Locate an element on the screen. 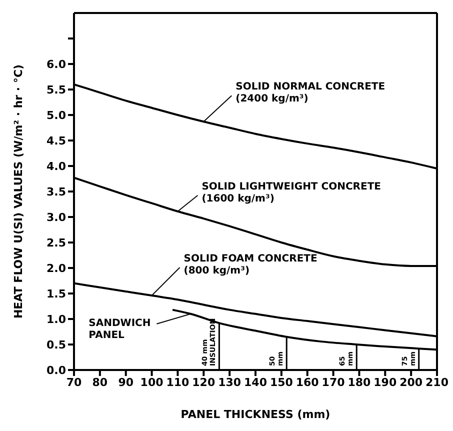 The height and width of the screenshot is (431, 453). x-tick-label: 140 is located at coordinates (256, 382).